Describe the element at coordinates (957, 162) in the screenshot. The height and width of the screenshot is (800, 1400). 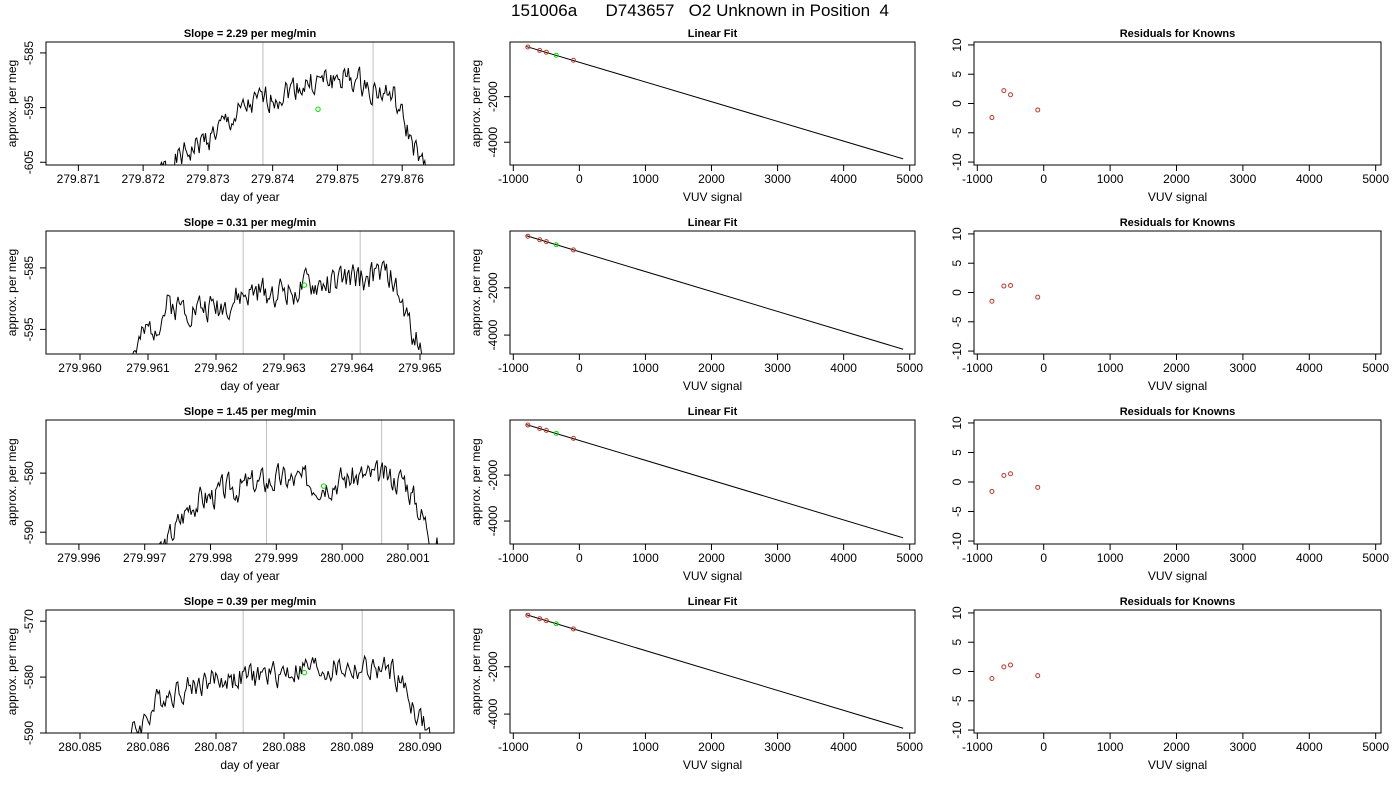
I see `y-tick-label: -10` at that location.